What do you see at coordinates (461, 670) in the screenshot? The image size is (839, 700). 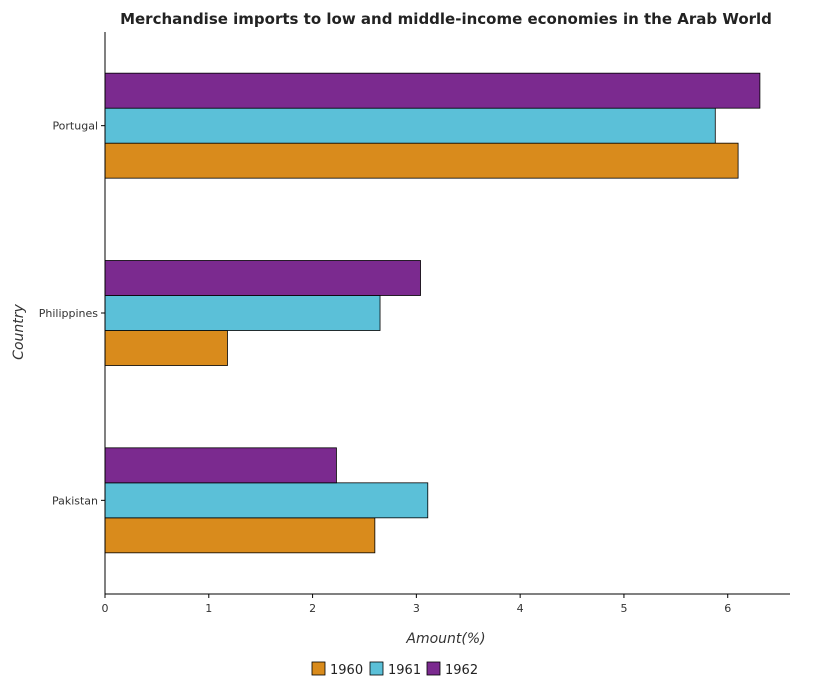 I see `legend-label-1962: 1962` at bounding box center [461, 670].